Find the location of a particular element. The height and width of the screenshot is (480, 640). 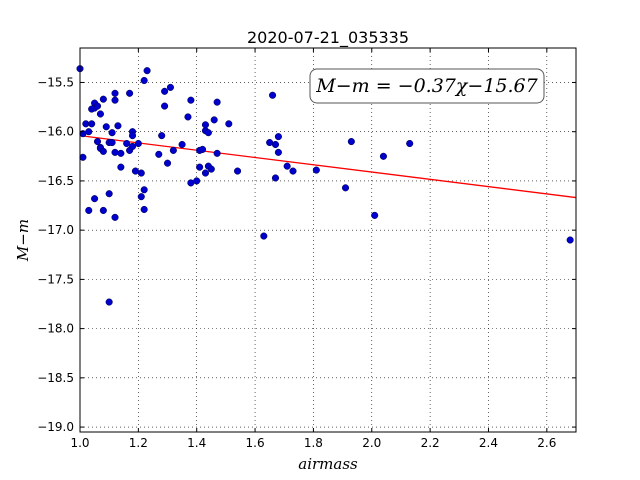

y-tick-label: −16.0 is located at coordinates (55, 132).